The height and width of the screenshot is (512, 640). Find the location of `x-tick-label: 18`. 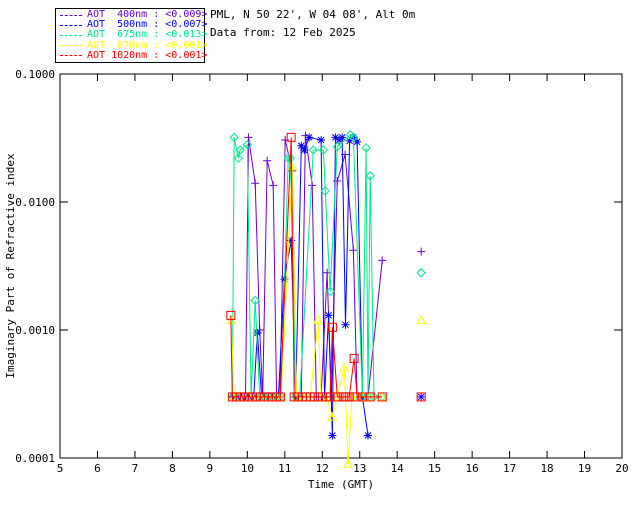

x-tick-label: 18 is located at coordinates (546, 468).